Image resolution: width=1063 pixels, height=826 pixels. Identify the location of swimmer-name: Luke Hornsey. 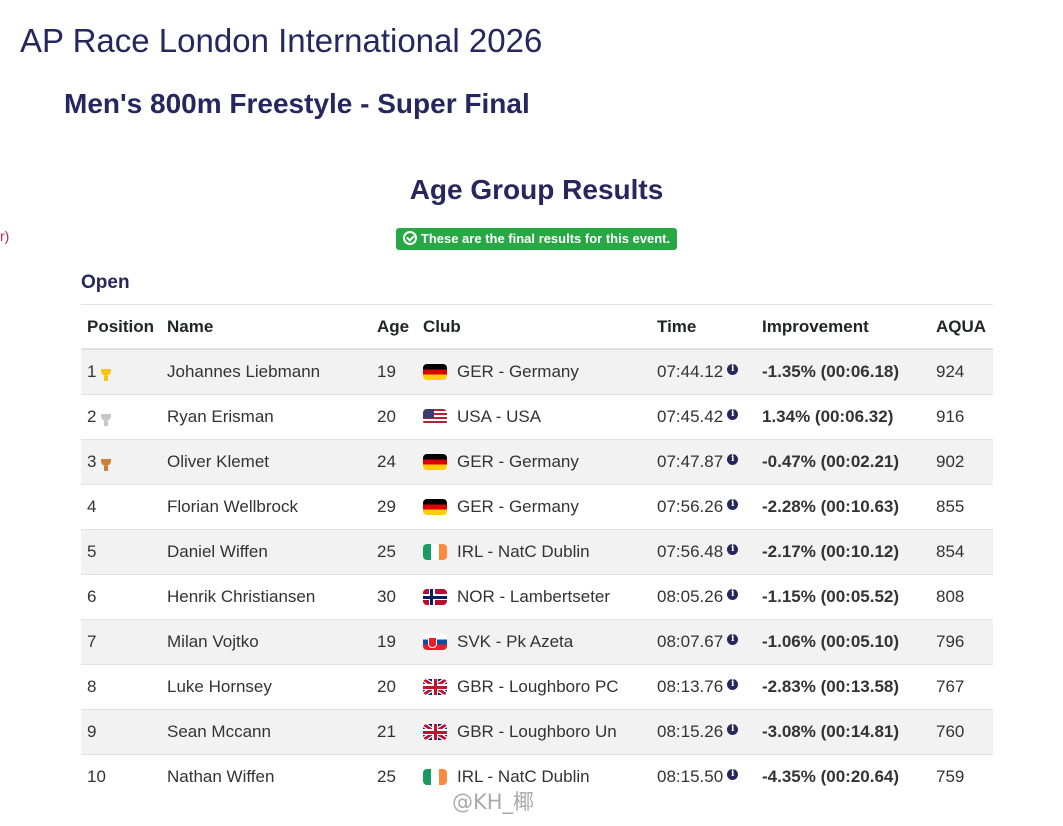
(266, 687).